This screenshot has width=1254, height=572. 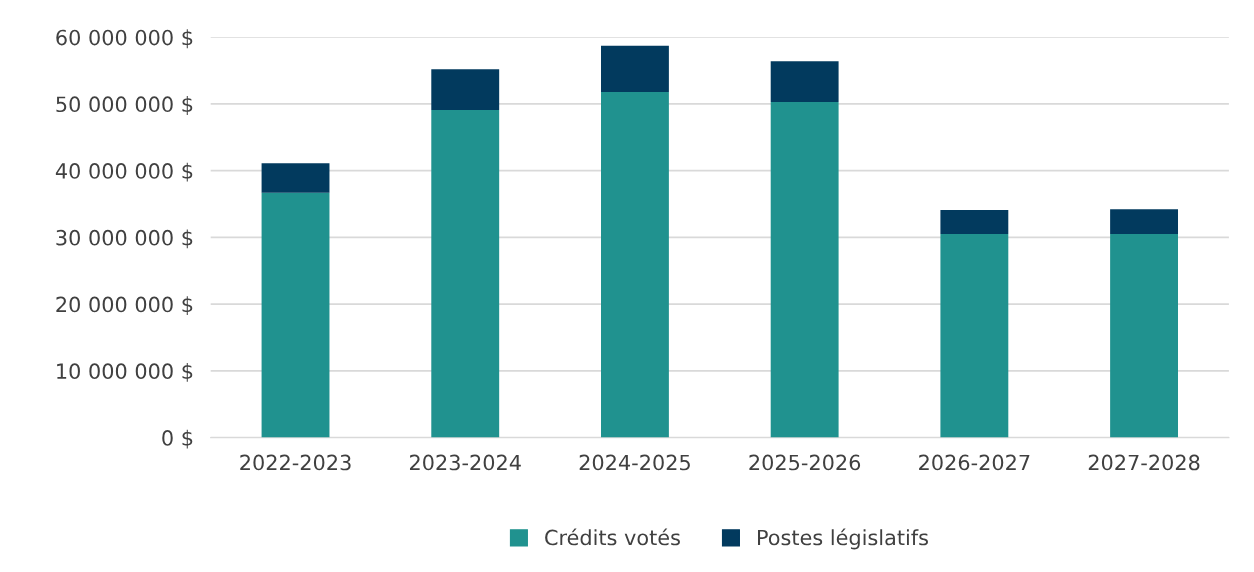 What do you see at coordinates (612, 537) in the screenshot?
I see `legend-label: Crédits votés` at bounding box center [612, 537].